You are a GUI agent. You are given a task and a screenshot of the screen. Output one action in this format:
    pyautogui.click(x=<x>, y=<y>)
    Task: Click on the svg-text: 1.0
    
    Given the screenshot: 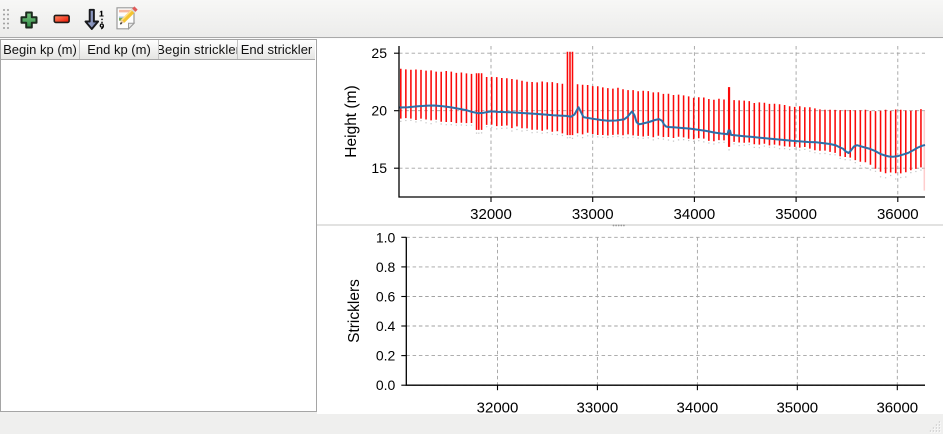 What is the action you would take?
    pyautogui.click(x=386, y=237)
    